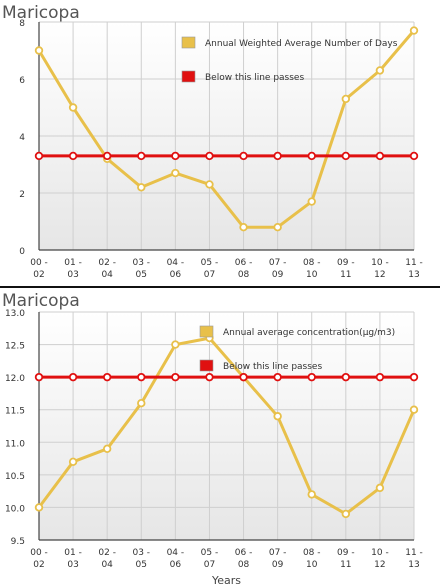 This screenshot has width=440, height=585. Describe the element at coordinates (15, 379) in the screenshot. I see `y-tick-label: 12.0` at that location.